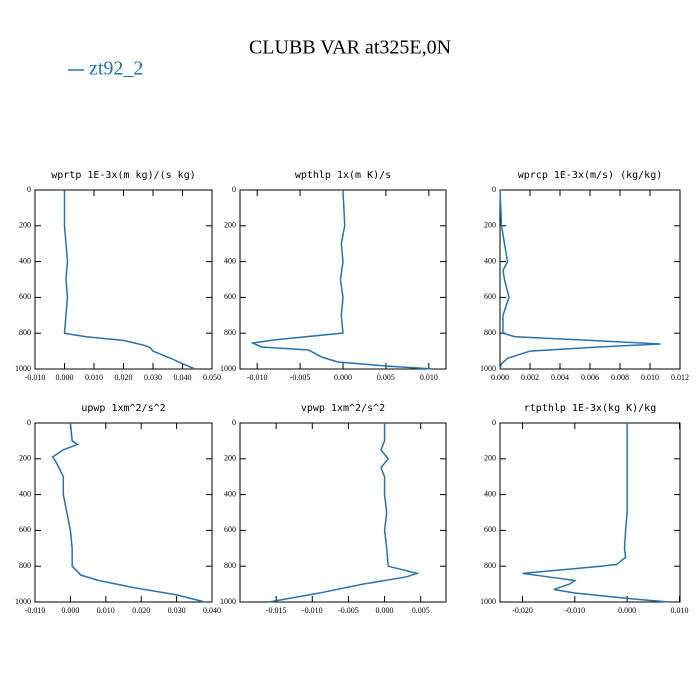  I want to click on x-tick-label: 0.004, so click(560, 377).